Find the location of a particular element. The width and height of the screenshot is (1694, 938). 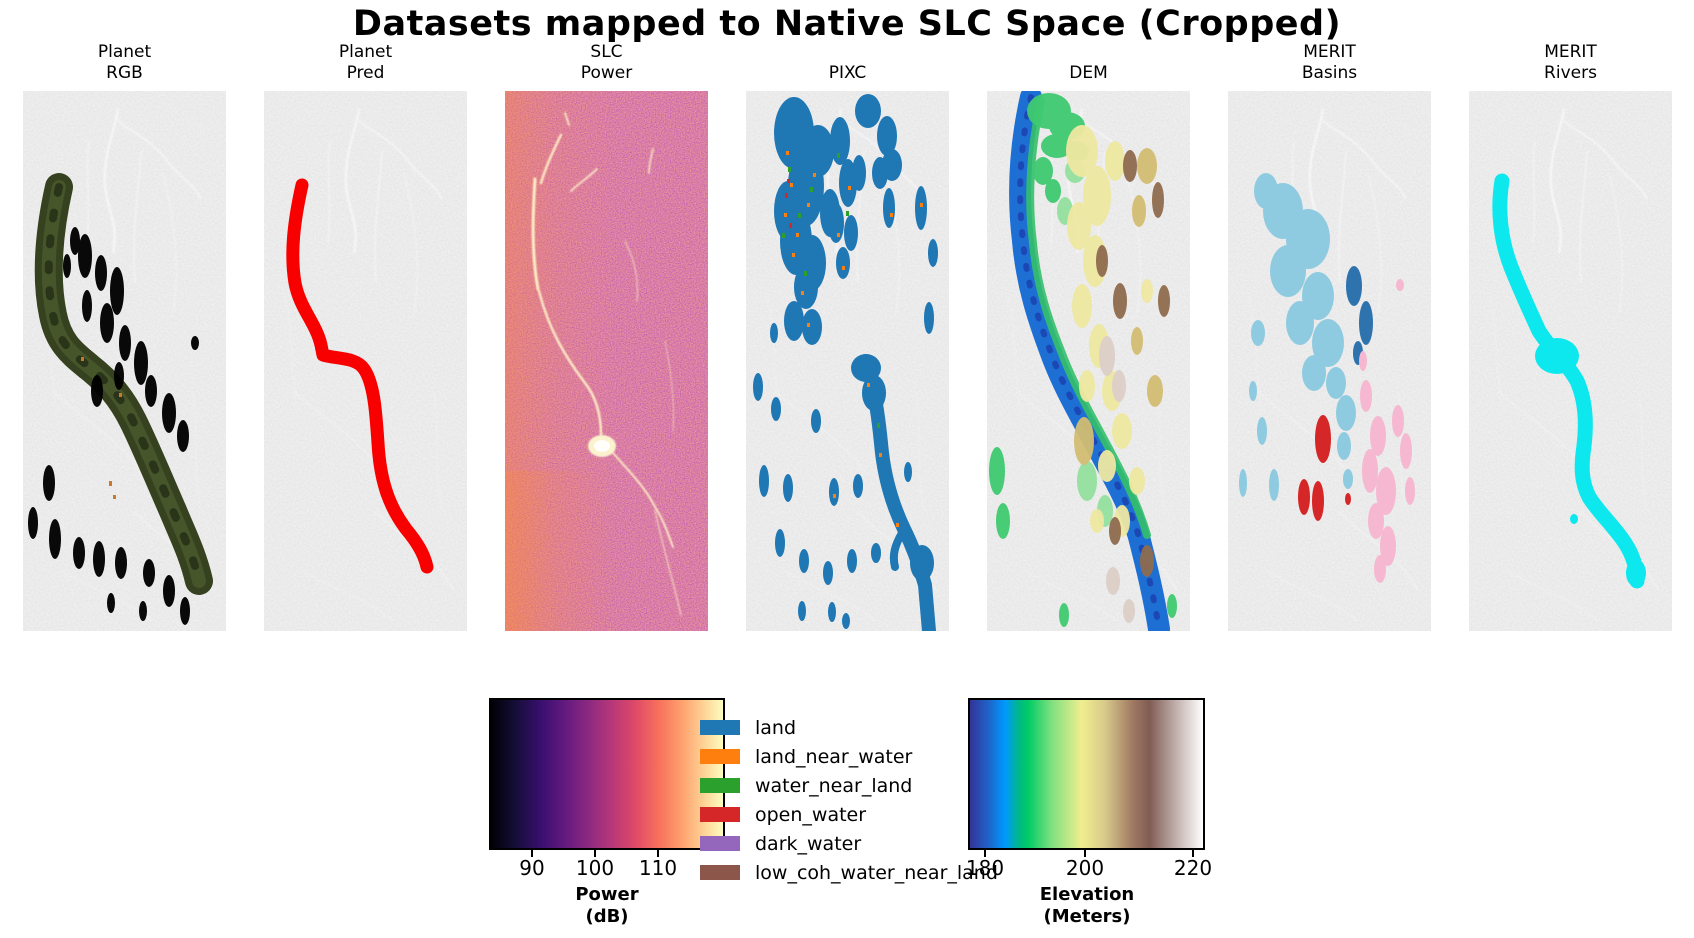

power-tick-label-100: 100 is located at coordinates (595, 868).